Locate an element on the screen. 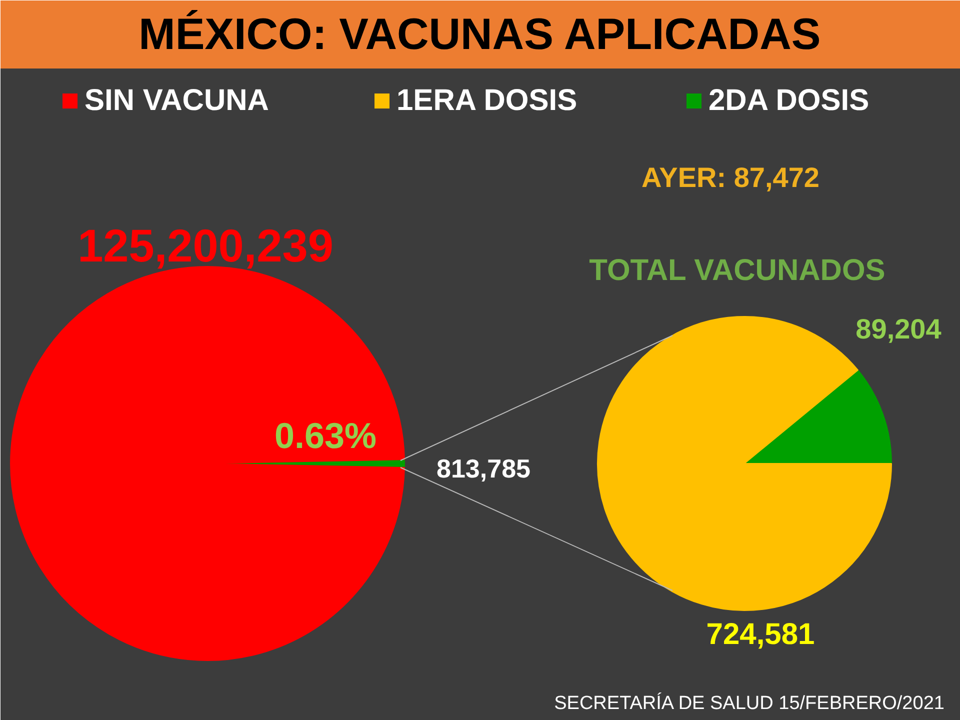 The image size is (960, 720). data-label: 724,581 is located at coordinates (760, 634).